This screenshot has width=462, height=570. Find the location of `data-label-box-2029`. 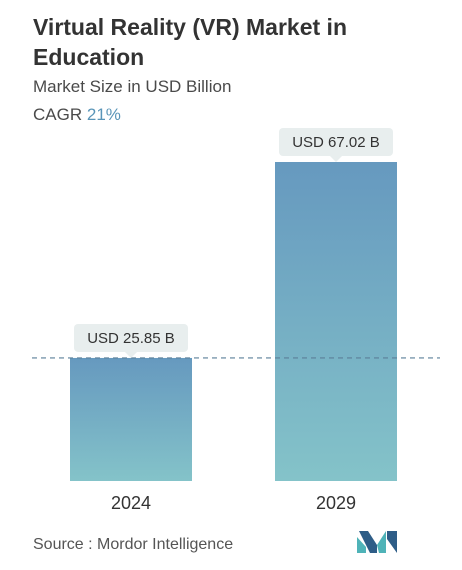

data-label-box-2029 is located at coordinates (336, 142).